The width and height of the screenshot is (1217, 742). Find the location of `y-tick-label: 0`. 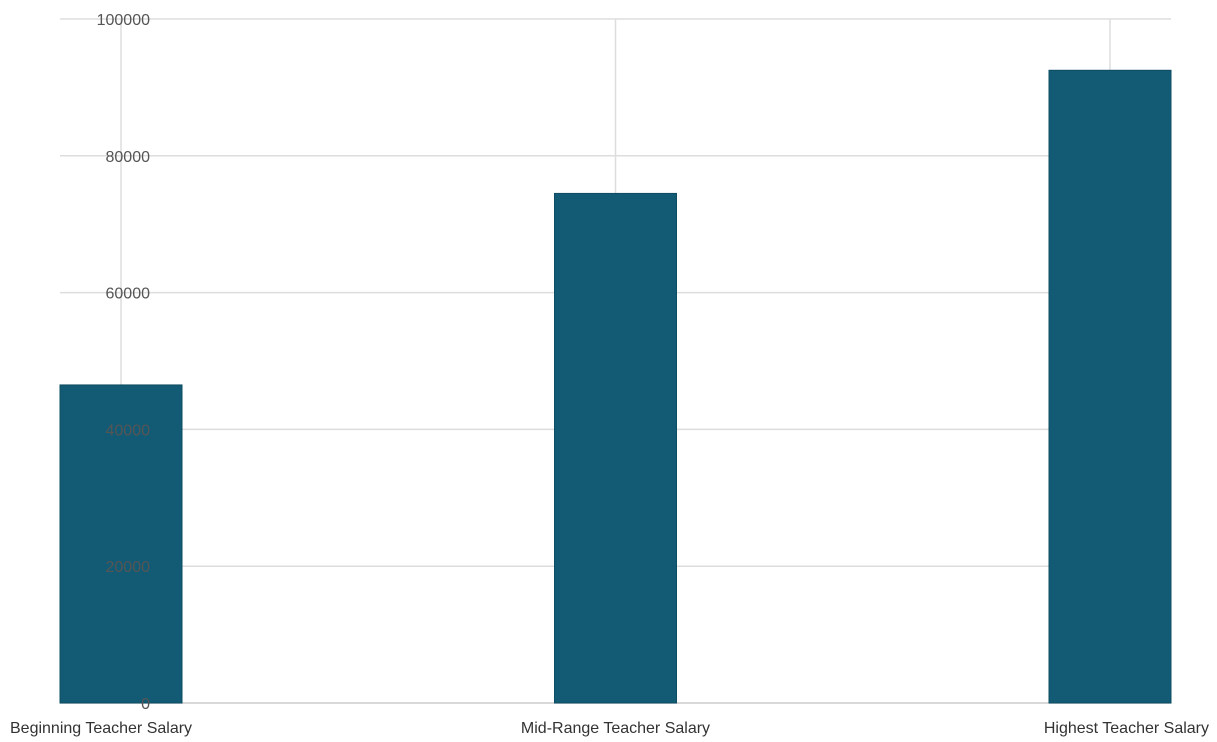

y-tick-label: 0 is located at coordinates (145, 704).